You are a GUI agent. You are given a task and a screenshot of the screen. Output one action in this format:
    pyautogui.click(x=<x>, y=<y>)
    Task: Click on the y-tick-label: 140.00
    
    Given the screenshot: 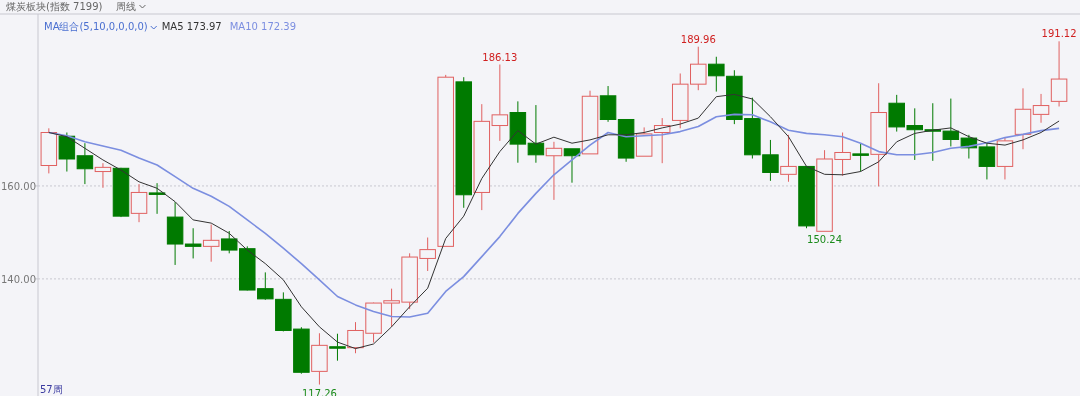 What is the action you would take?
    pyautogui.click(x=18, y=279)
    